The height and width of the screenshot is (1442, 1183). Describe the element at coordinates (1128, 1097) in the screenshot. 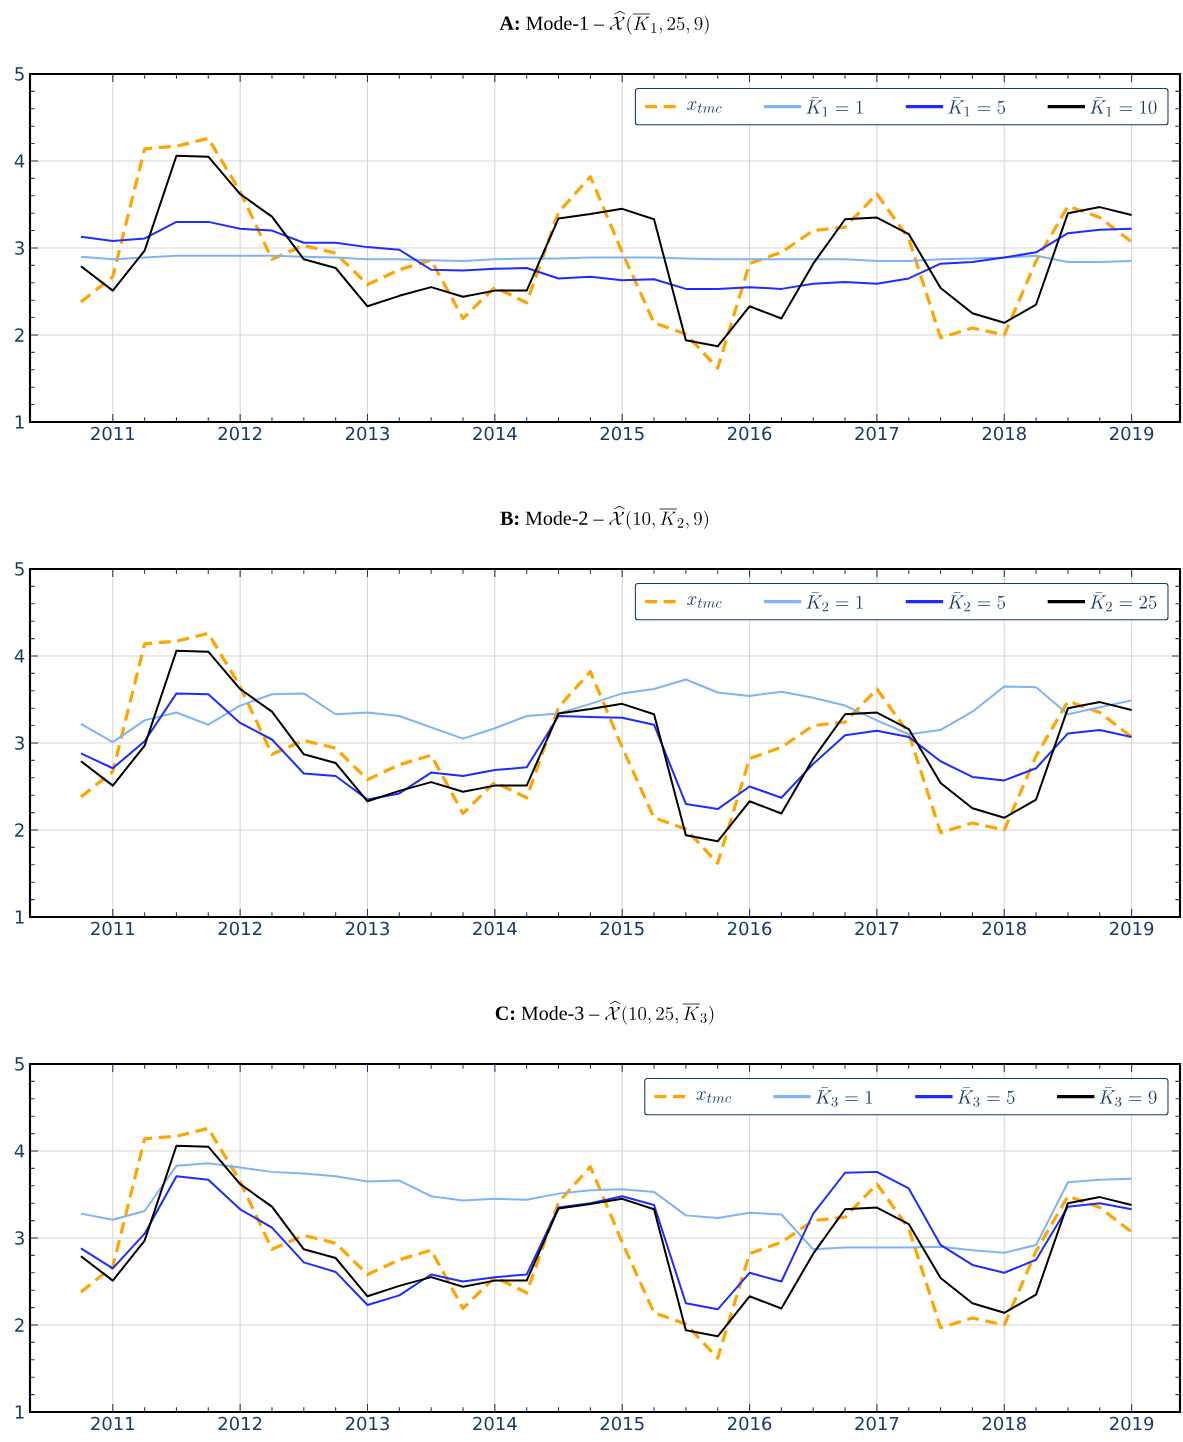

I see `legend-label: $\bar{K}_3 = 9$` at that location.